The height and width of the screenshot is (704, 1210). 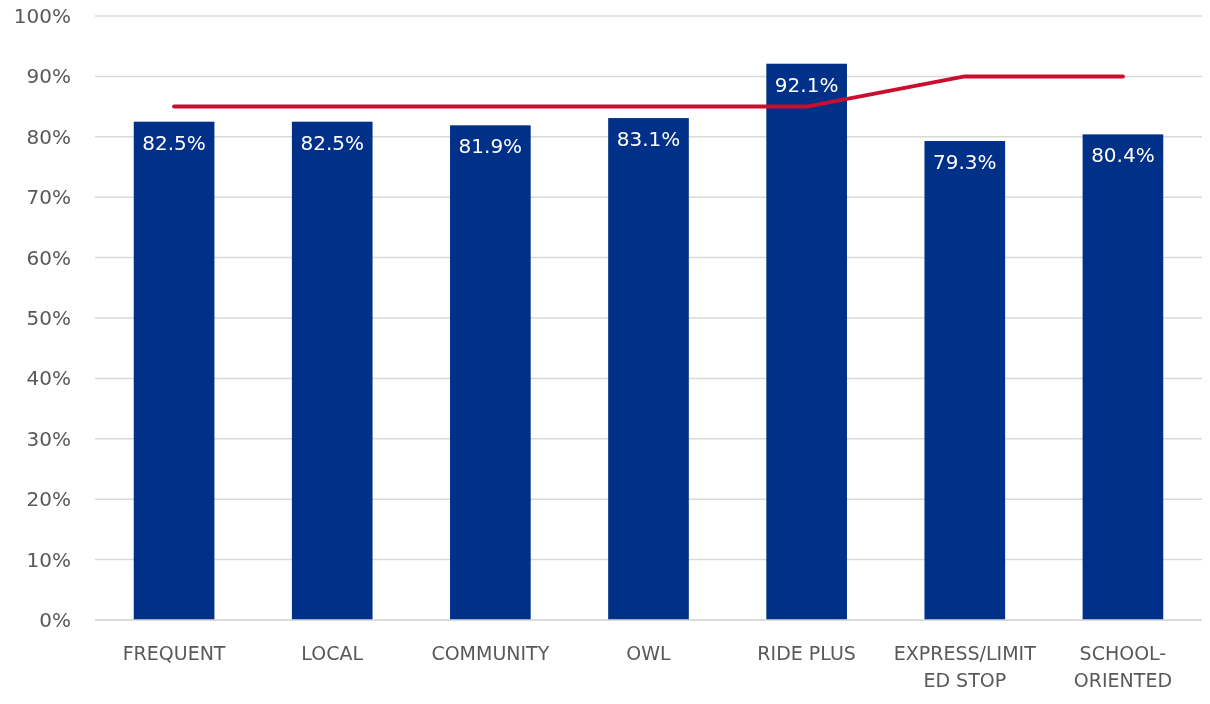 I want to click on y-tick-label: 90%, so click(x=48, y=76).